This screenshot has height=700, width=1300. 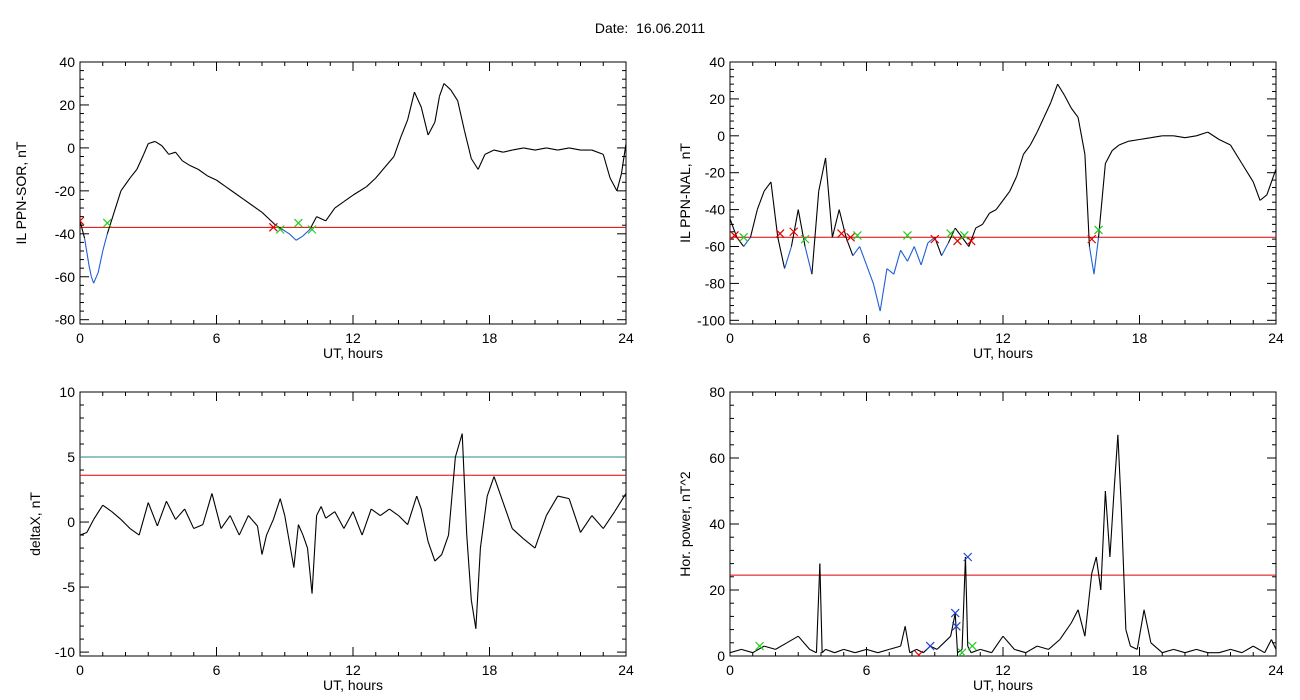 I want to click on y-tick-label: -100, so click(x=711, y=320).